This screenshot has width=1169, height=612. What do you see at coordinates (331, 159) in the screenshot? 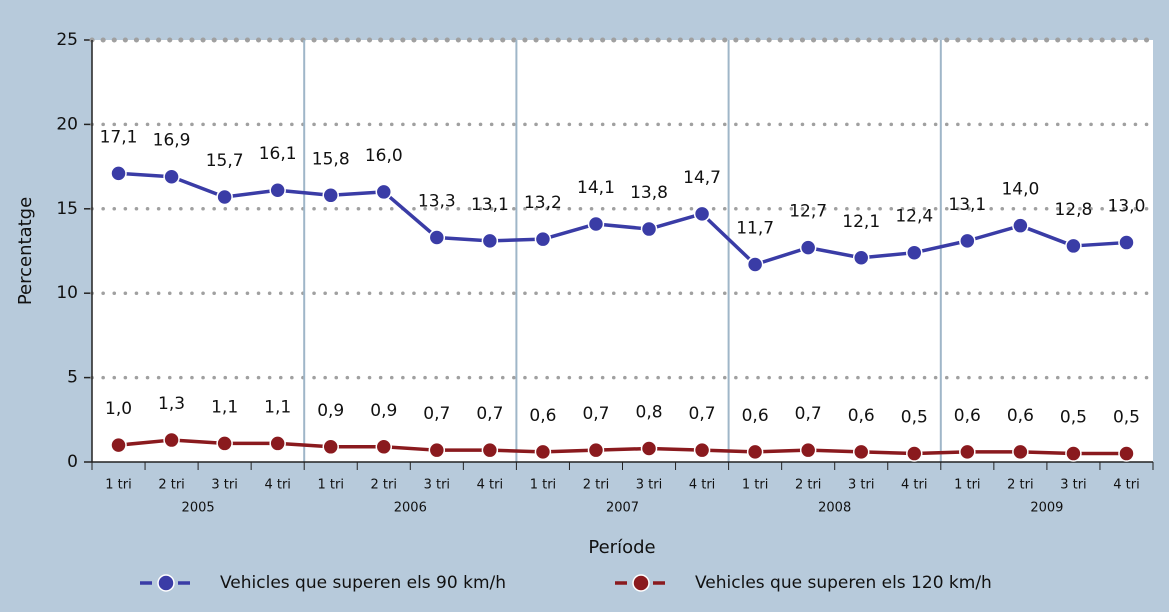
I see `data-label: 15,8` at bounding box center [331, 159].